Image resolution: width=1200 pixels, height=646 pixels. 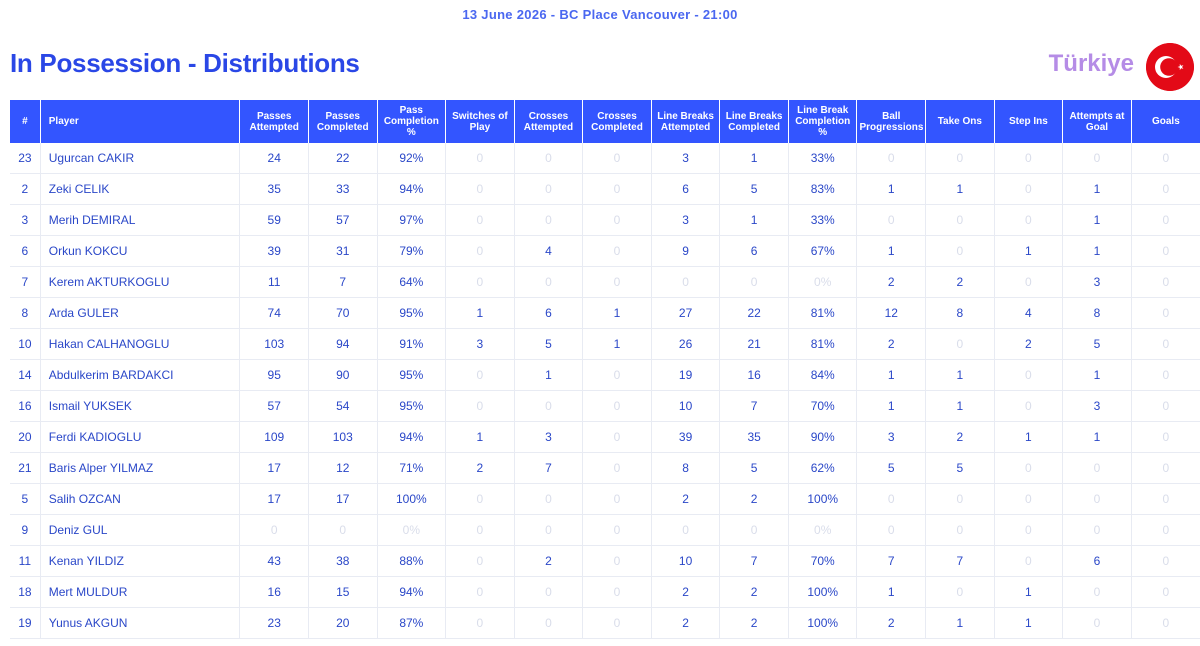 I want to click on column-header: #, so click(x=25, y=121).